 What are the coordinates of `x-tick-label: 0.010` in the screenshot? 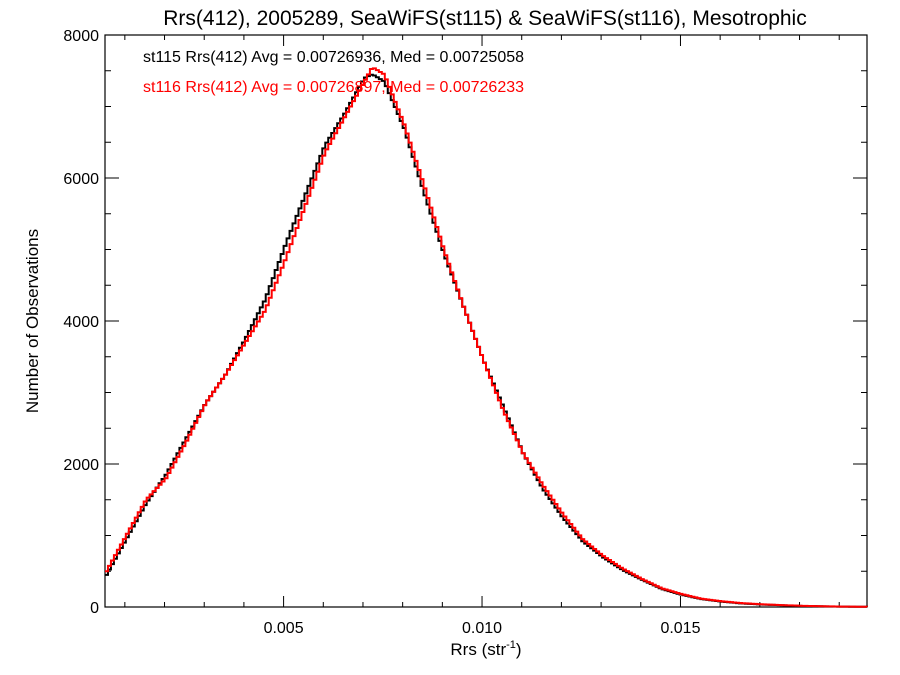 It's located at (482, 628).